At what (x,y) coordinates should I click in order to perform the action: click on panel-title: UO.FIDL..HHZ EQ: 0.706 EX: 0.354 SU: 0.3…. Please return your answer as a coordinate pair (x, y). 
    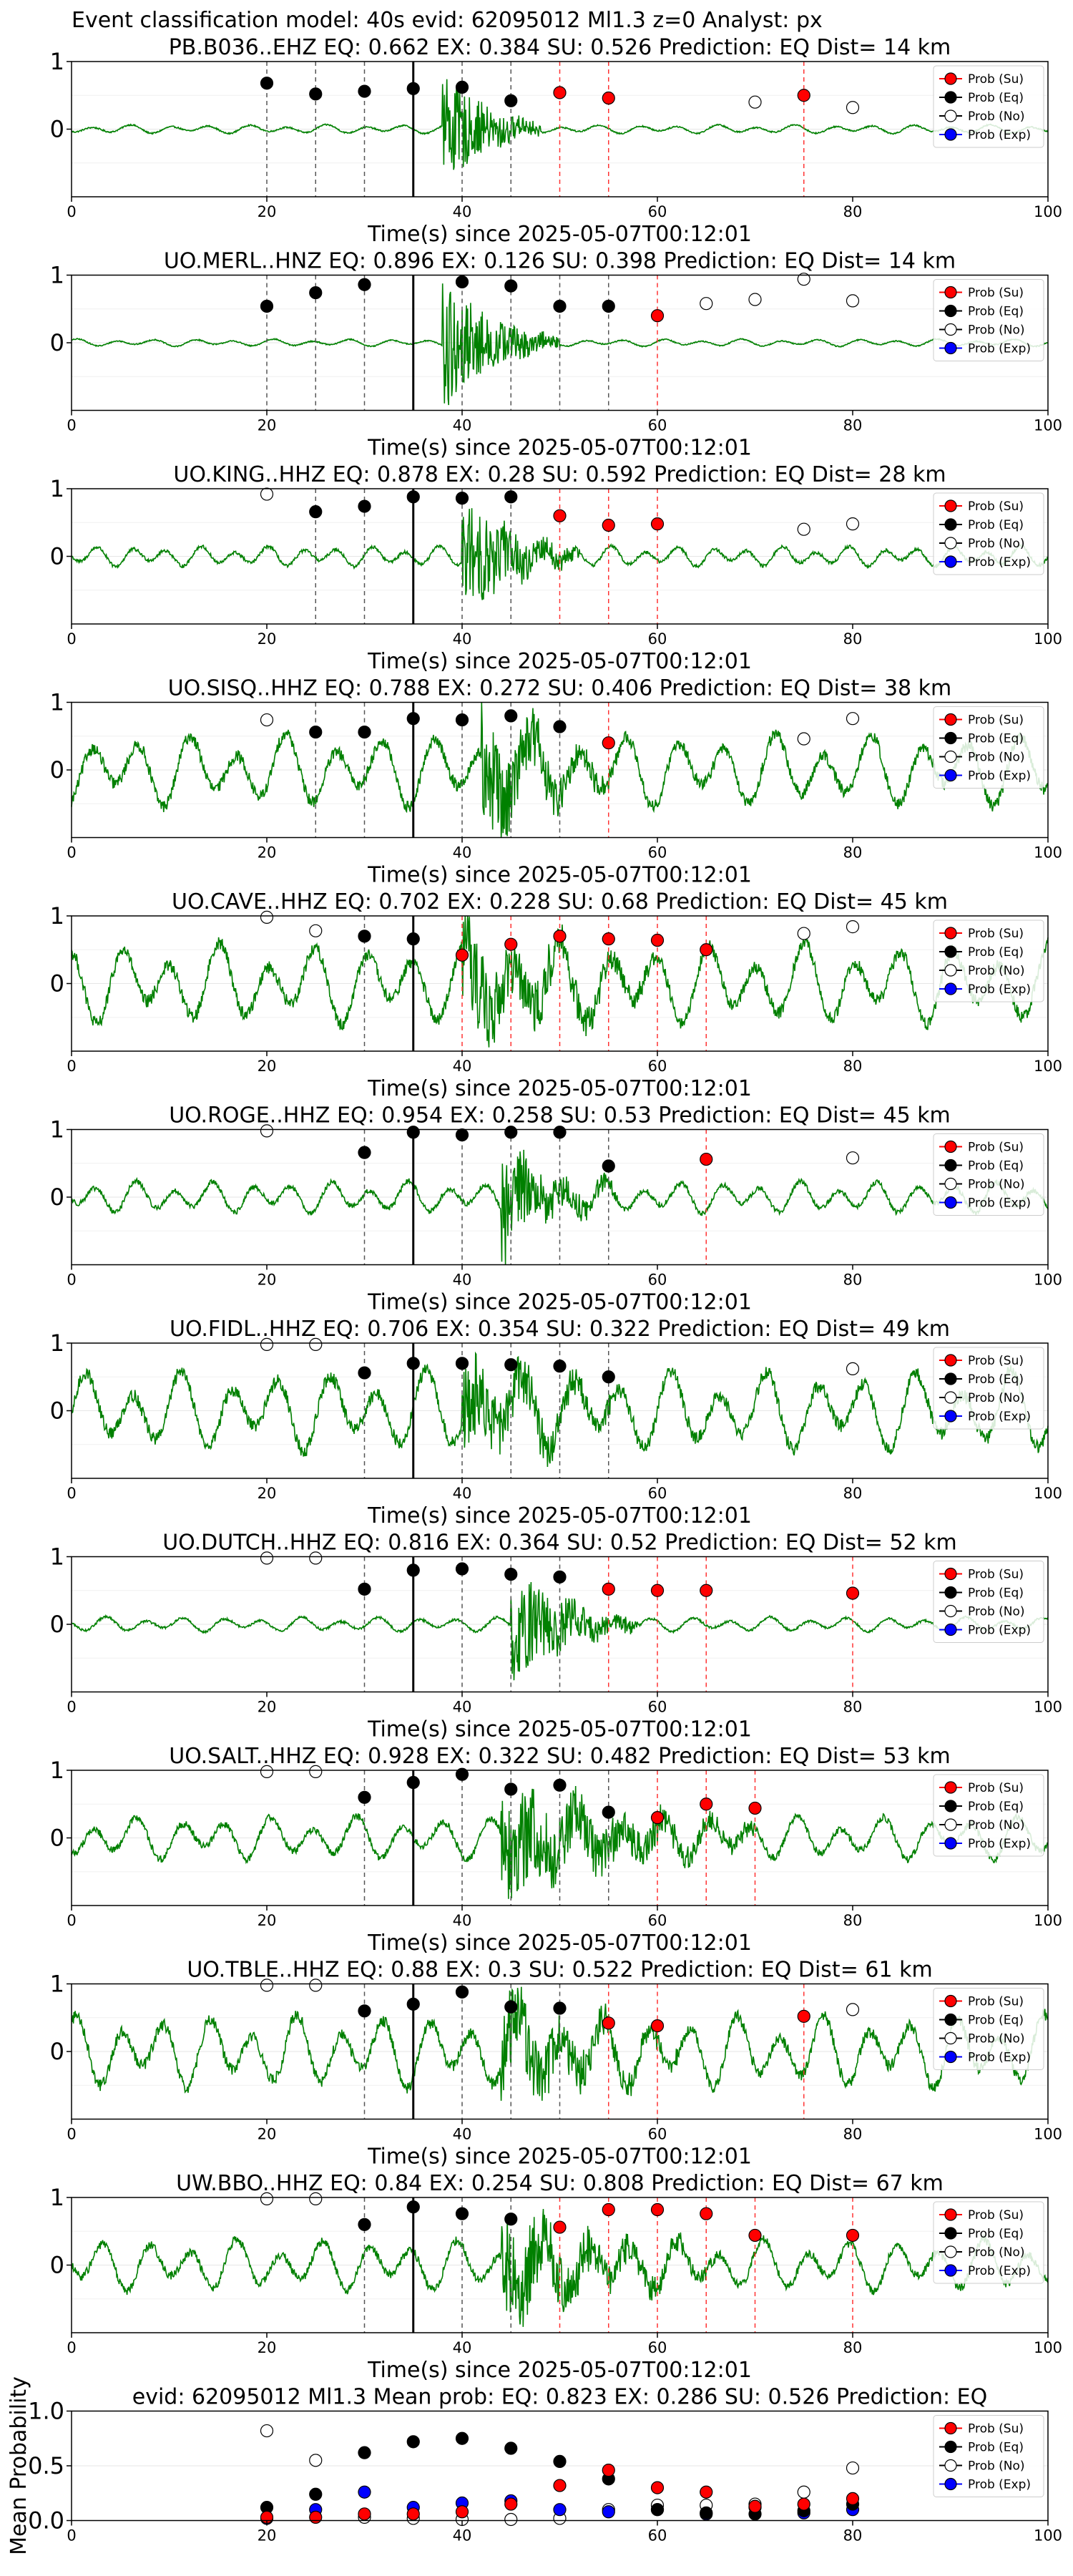
    Looking at the image, I should click on (560, 1329).